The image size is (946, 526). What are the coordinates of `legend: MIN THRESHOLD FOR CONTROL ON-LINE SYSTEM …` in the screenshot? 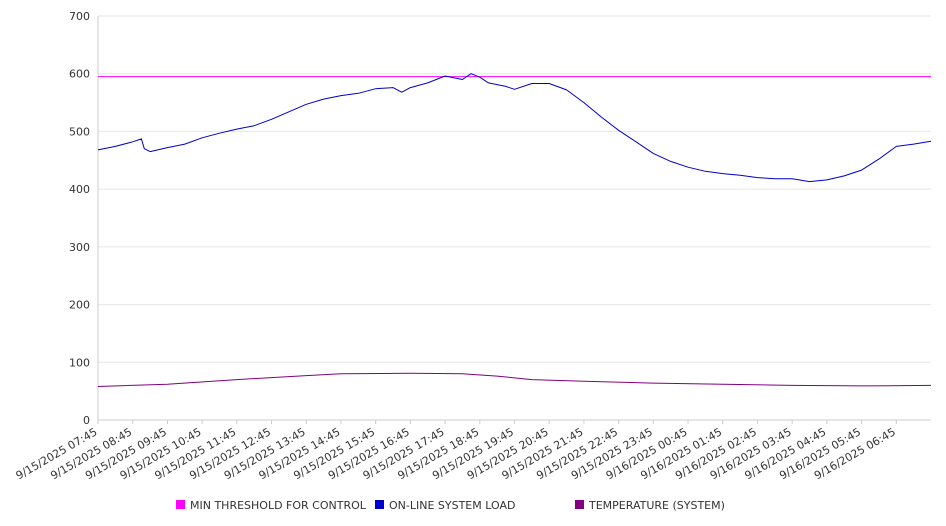 It's located at (450, 505).